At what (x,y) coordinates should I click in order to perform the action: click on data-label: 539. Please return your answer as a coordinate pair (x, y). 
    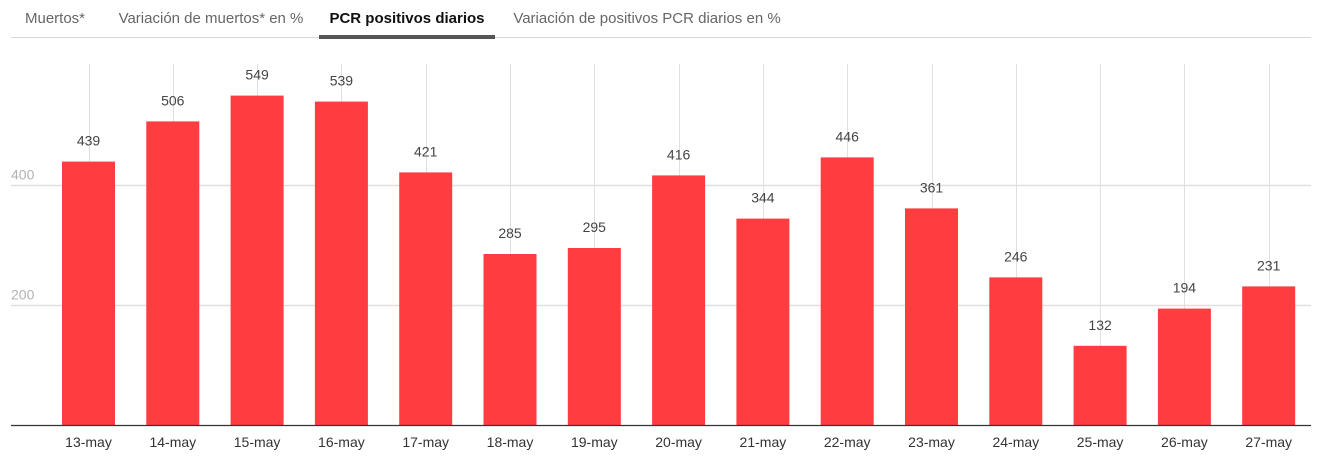
    Looking at the image, I should click on (342, 81).